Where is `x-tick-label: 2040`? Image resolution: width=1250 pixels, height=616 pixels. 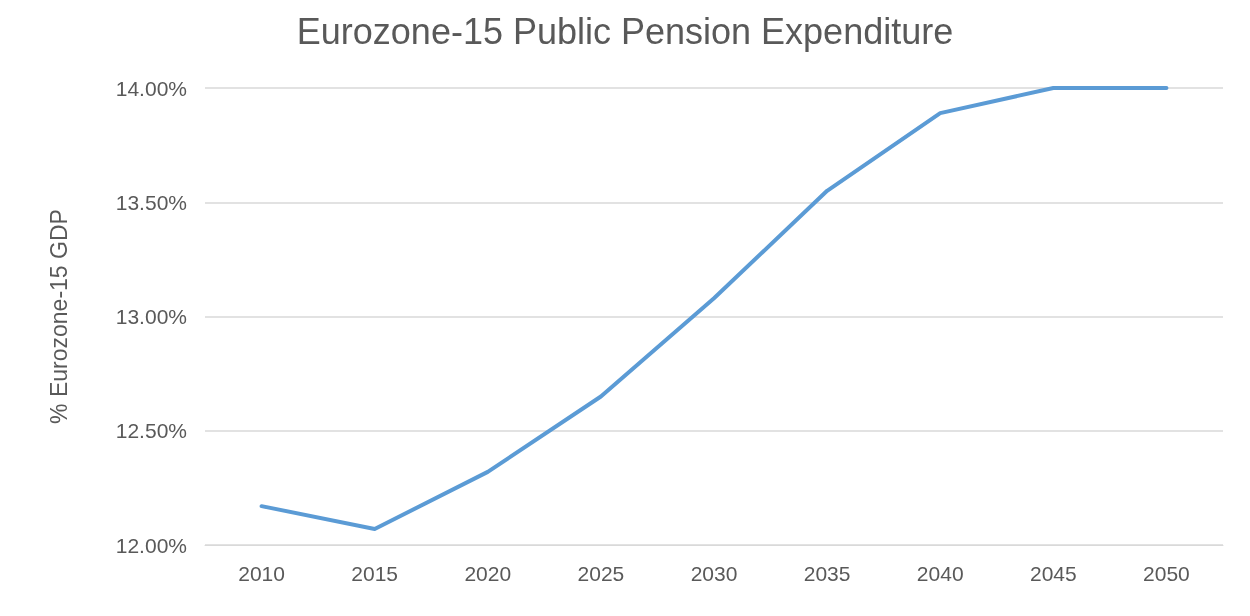
x-tick-label: 2040 is located at coordinates (940, 573).